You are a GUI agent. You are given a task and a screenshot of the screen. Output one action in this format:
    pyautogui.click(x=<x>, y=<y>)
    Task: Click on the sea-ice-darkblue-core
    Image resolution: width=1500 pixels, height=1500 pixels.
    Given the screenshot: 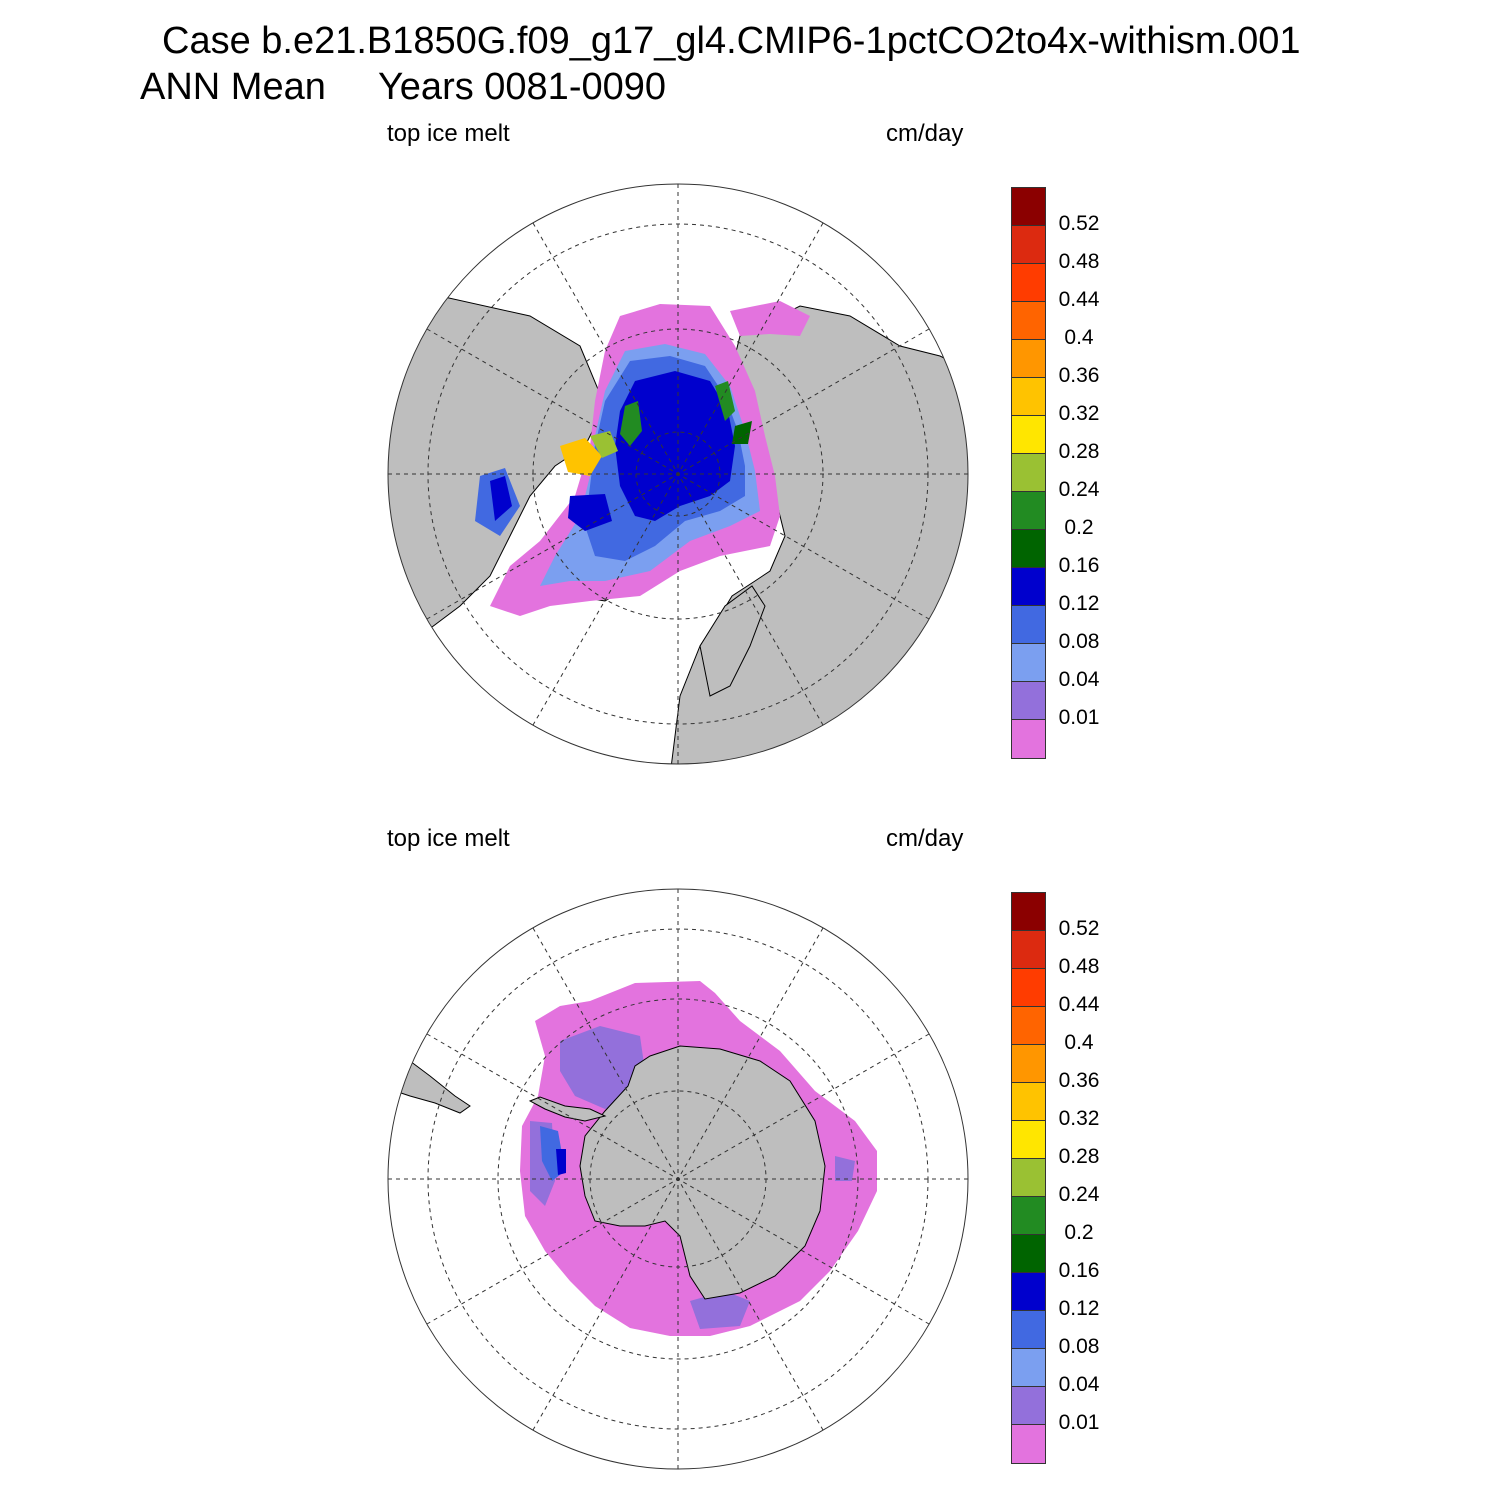 What is the action you would take?
    pyautogui.click(x=675, y=446)
    